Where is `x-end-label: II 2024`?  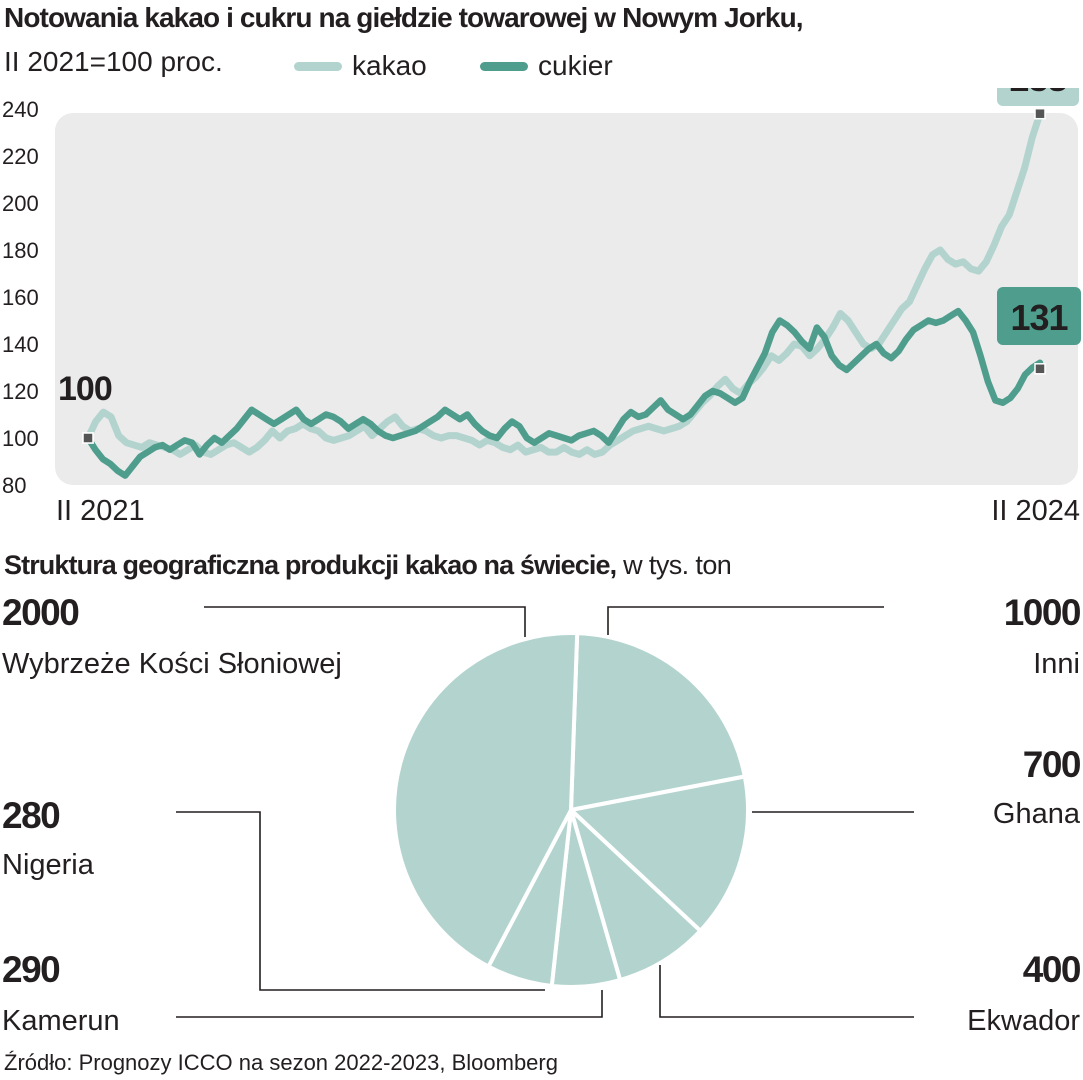 x-end-label: II 2024 is located at coordinates (1035, 511).